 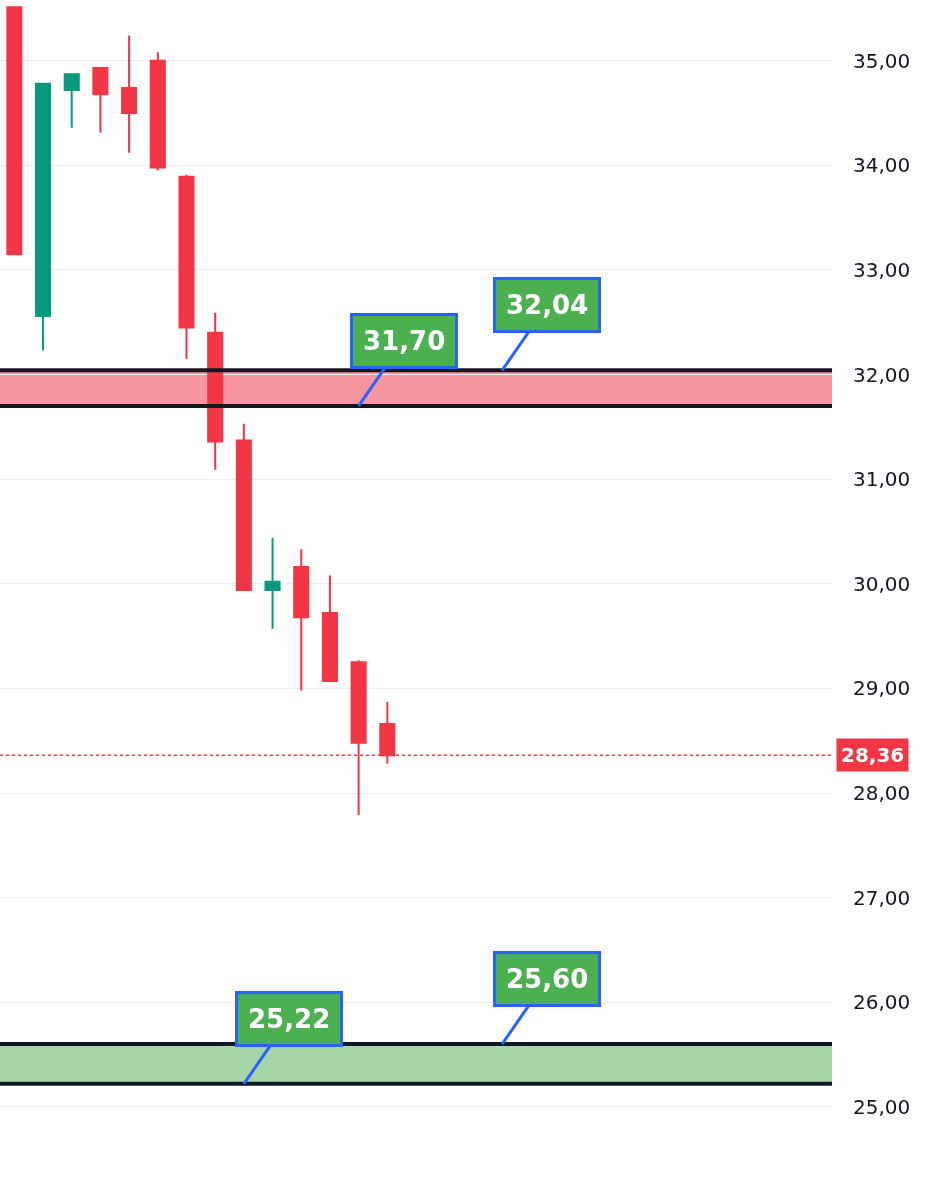 I want to click on y-tick-label: 35,00, so click(x=882, y=60).